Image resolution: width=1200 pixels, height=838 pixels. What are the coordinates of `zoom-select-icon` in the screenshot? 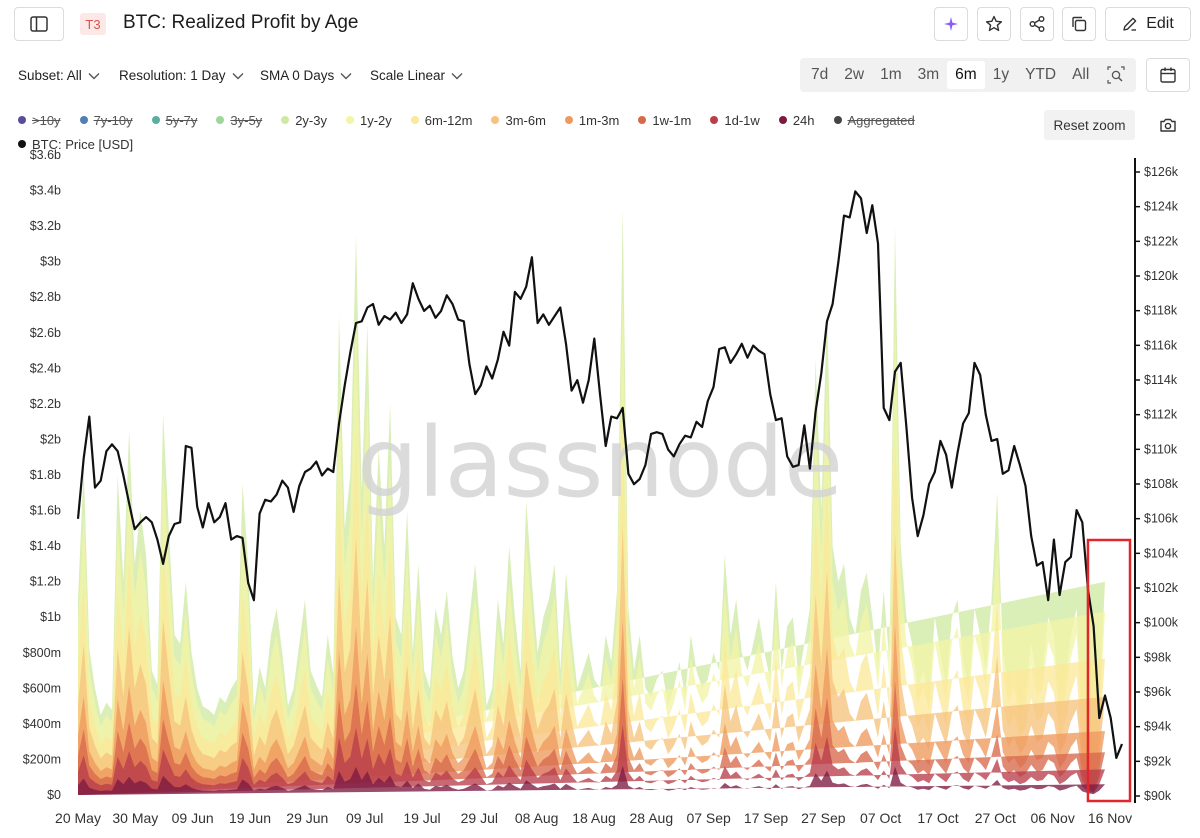 It's located at (1116, 75).